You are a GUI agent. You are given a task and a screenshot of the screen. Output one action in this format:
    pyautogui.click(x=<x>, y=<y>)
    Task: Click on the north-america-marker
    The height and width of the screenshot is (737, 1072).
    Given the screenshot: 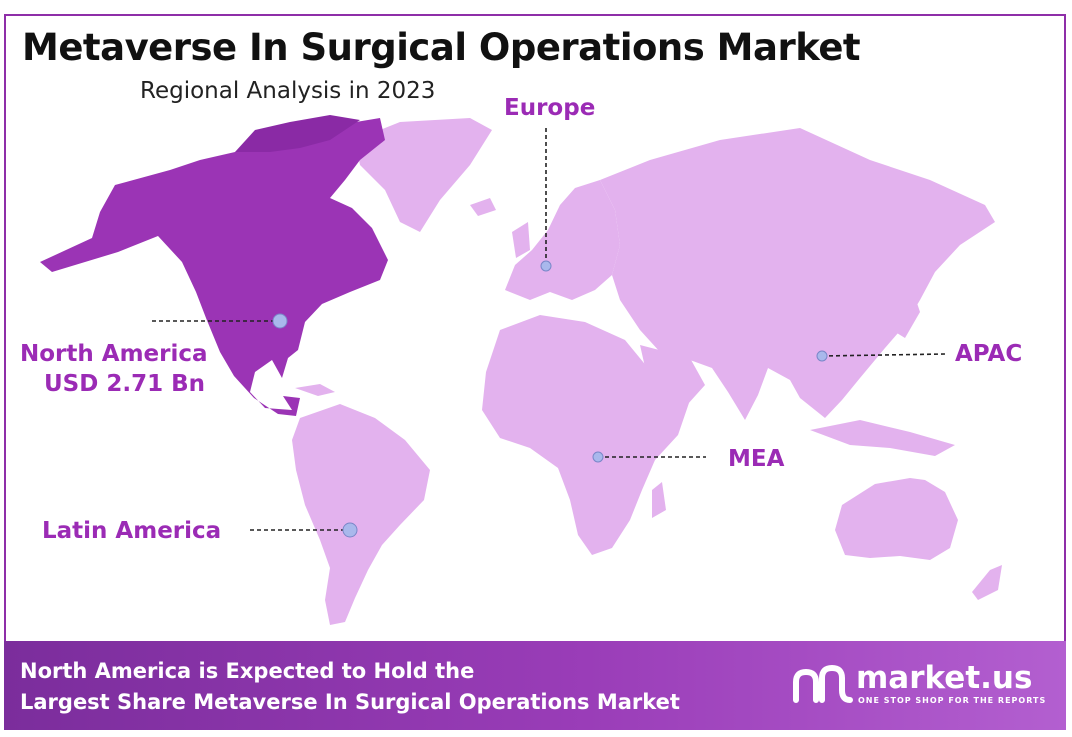 What is the action you would take?
    pyautogui.click(x=280, y=321)
    